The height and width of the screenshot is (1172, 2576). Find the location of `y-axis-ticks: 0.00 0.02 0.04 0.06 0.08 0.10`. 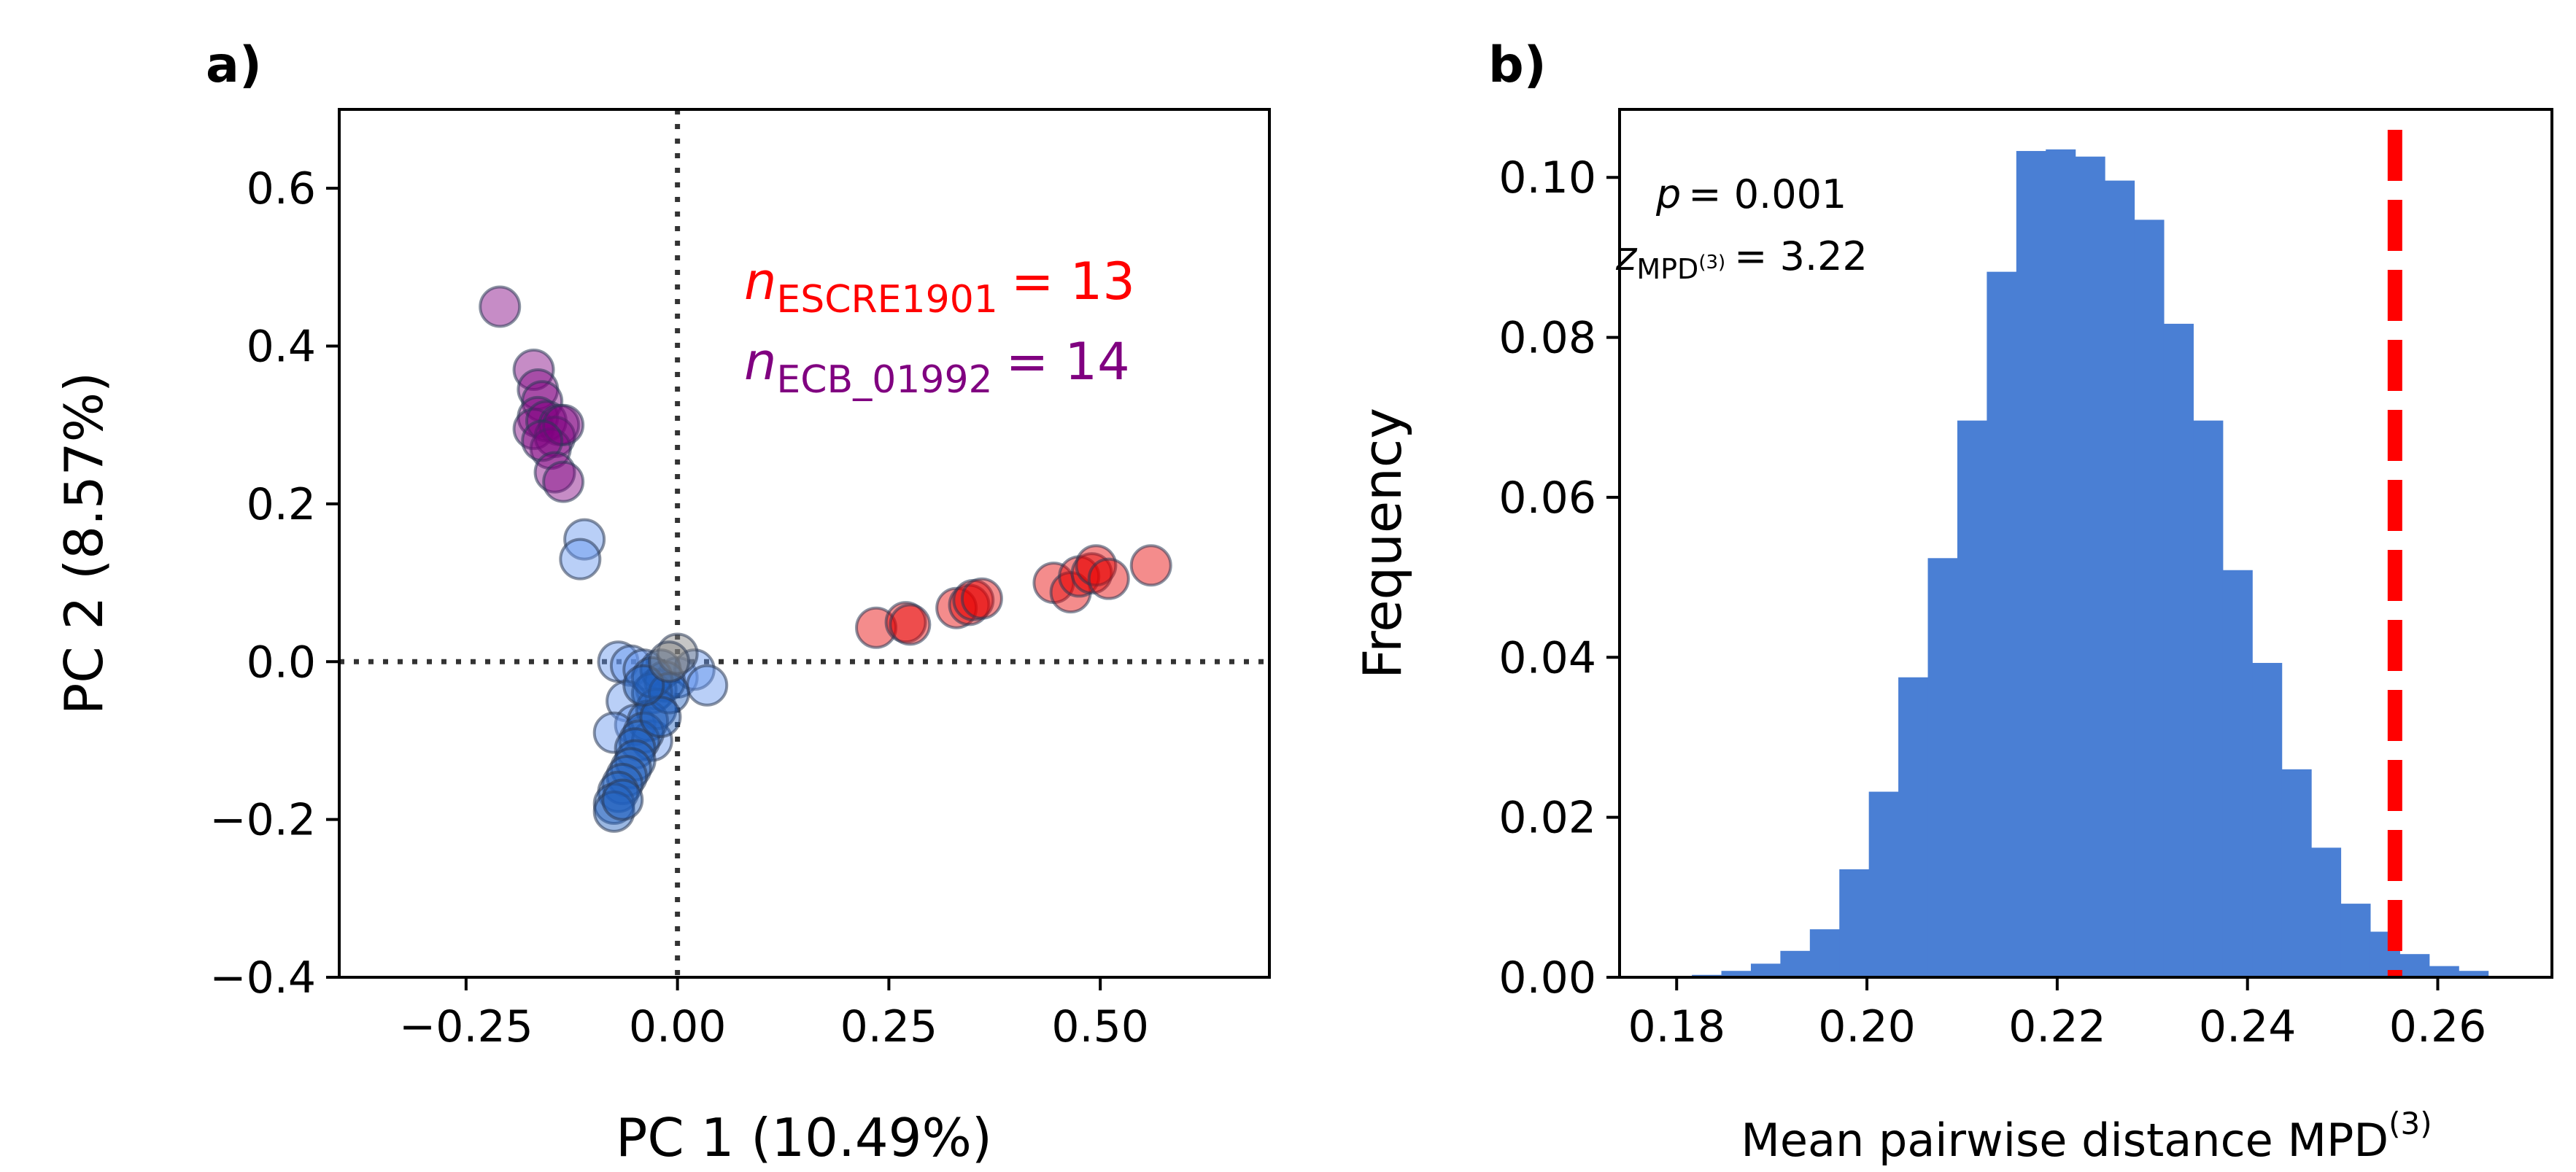

y-axis-ticks: 0.00 0.02 0.04 0.06 0.08 0.10 is located at coordinates (1559, 578).